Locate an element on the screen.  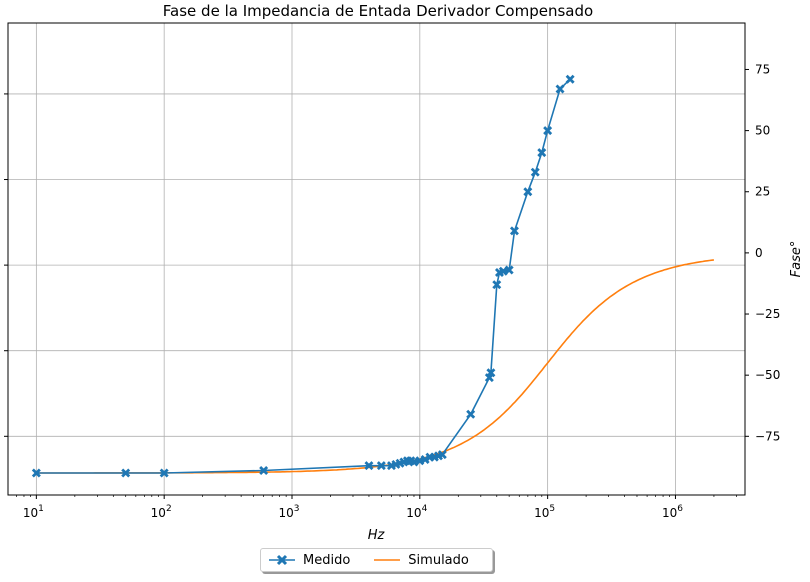
y-tick-label: 75 is located at coordinates (762, 69).